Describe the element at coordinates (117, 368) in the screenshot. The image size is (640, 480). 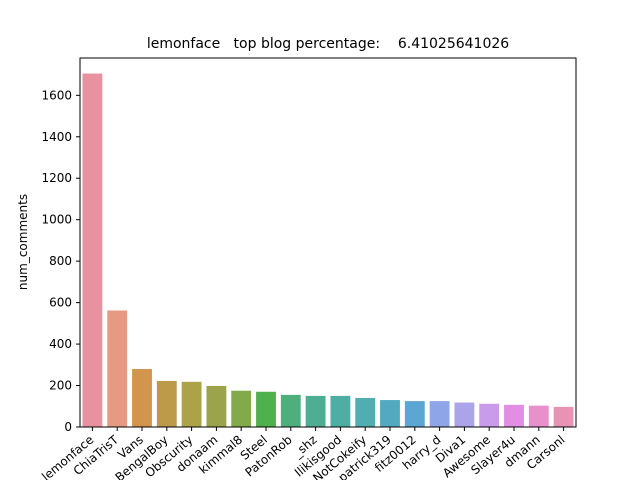
I see `bar-ChiaTrisT` at that location.